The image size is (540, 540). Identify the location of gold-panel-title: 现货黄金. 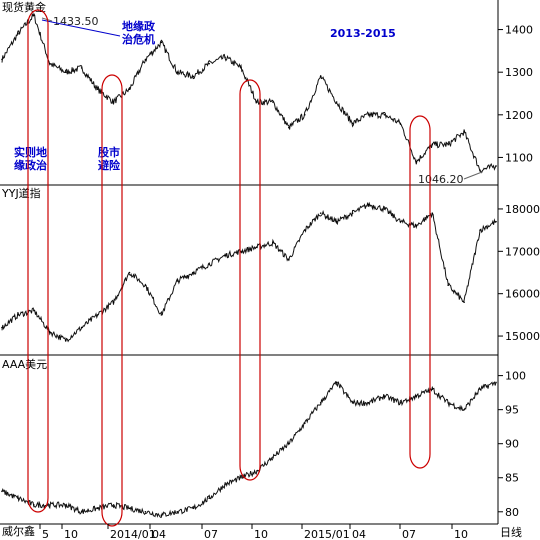
(24, 7).